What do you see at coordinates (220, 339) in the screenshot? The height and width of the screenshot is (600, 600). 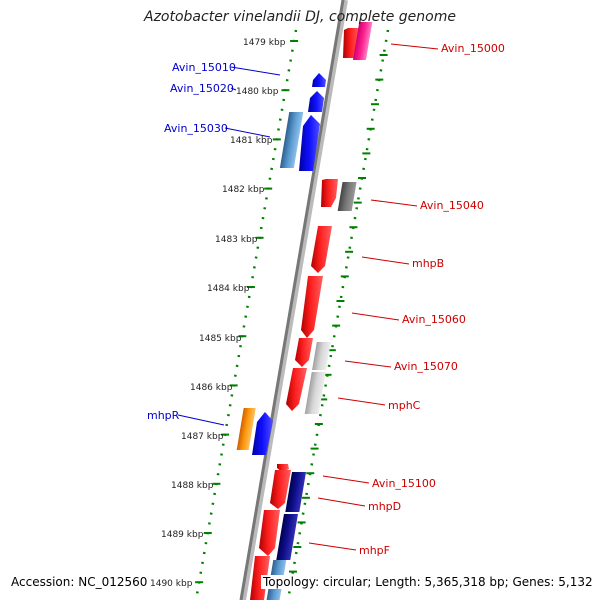 I see `tick-label: 1485 kbp` at bounding box center [220, 339].